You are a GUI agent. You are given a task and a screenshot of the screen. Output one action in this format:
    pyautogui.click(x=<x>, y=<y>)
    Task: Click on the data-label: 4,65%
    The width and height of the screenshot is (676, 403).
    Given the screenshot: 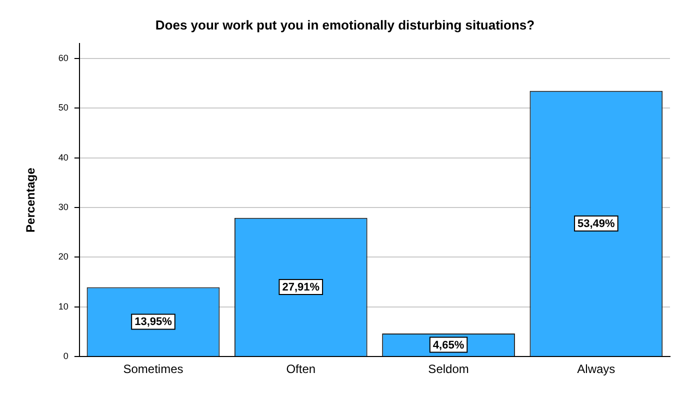 What is the action you would take?
    pyautogui.click(x=448, y=345)
    